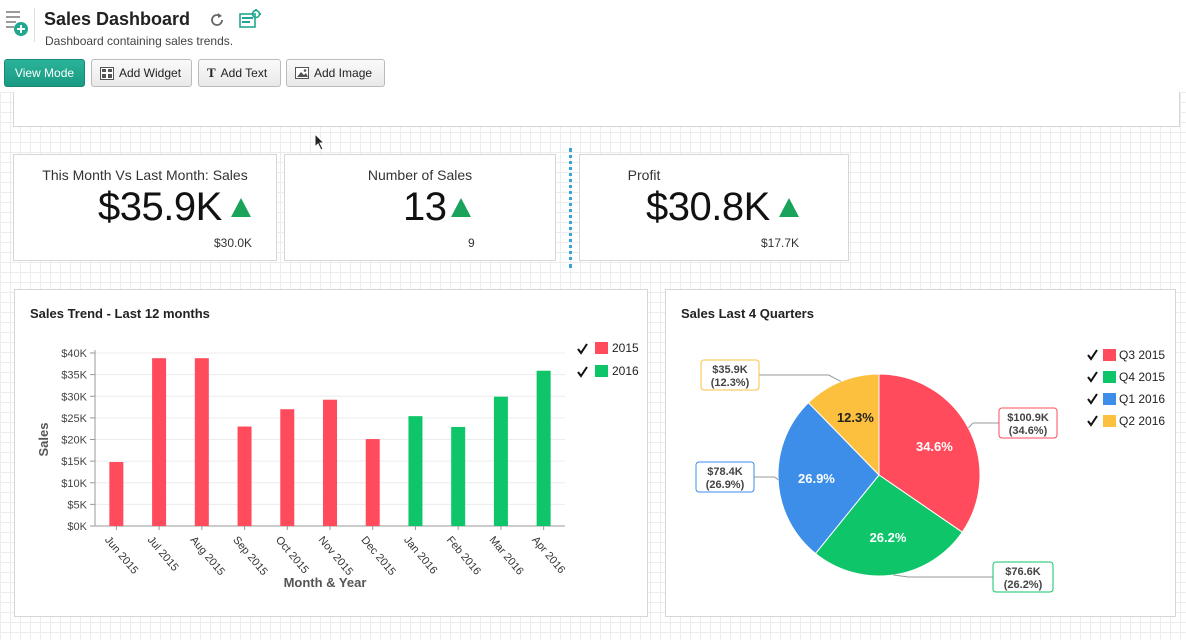  I want to click on chart-title: Sales Trend - Last 12 months, so click(120, 313).